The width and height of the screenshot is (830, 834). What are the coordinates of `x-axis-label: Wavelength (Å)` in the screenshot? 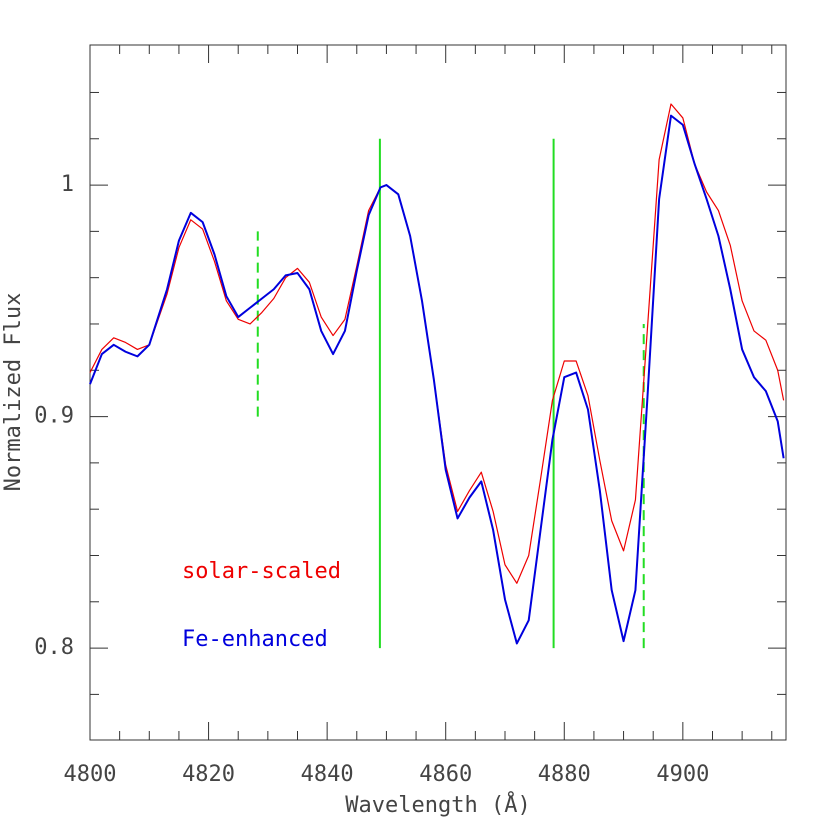 It's located at (437, 804).